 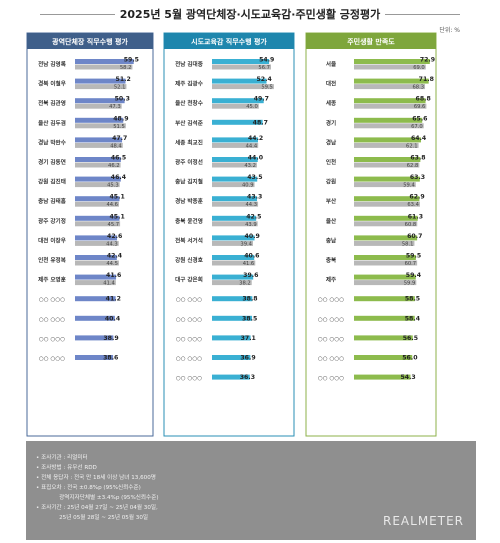 What do you see at coordinates (189, 260) in the screenshot?
I see `category-label: 강원 신경호` at bounding box center [189, 260].